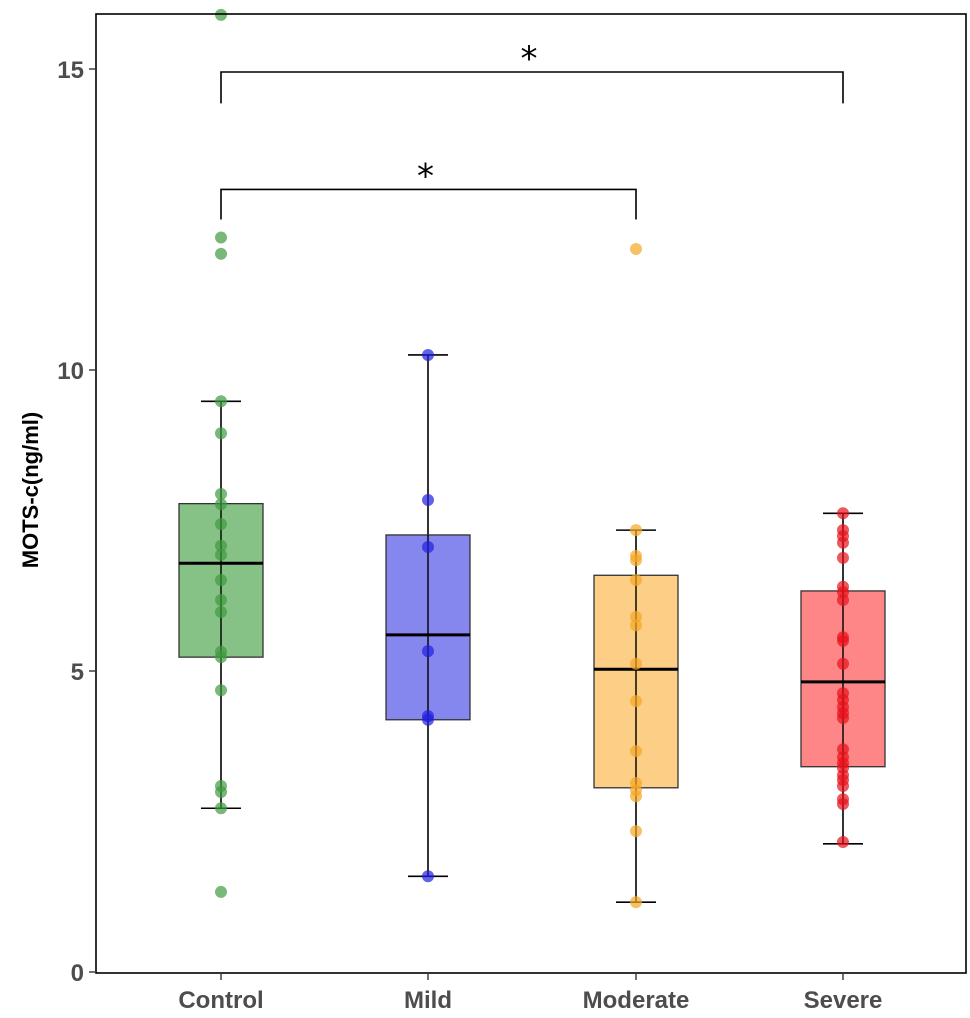 The image size is (970, 1018). I want to click on y-tick-label: 10, so click(70, 371).